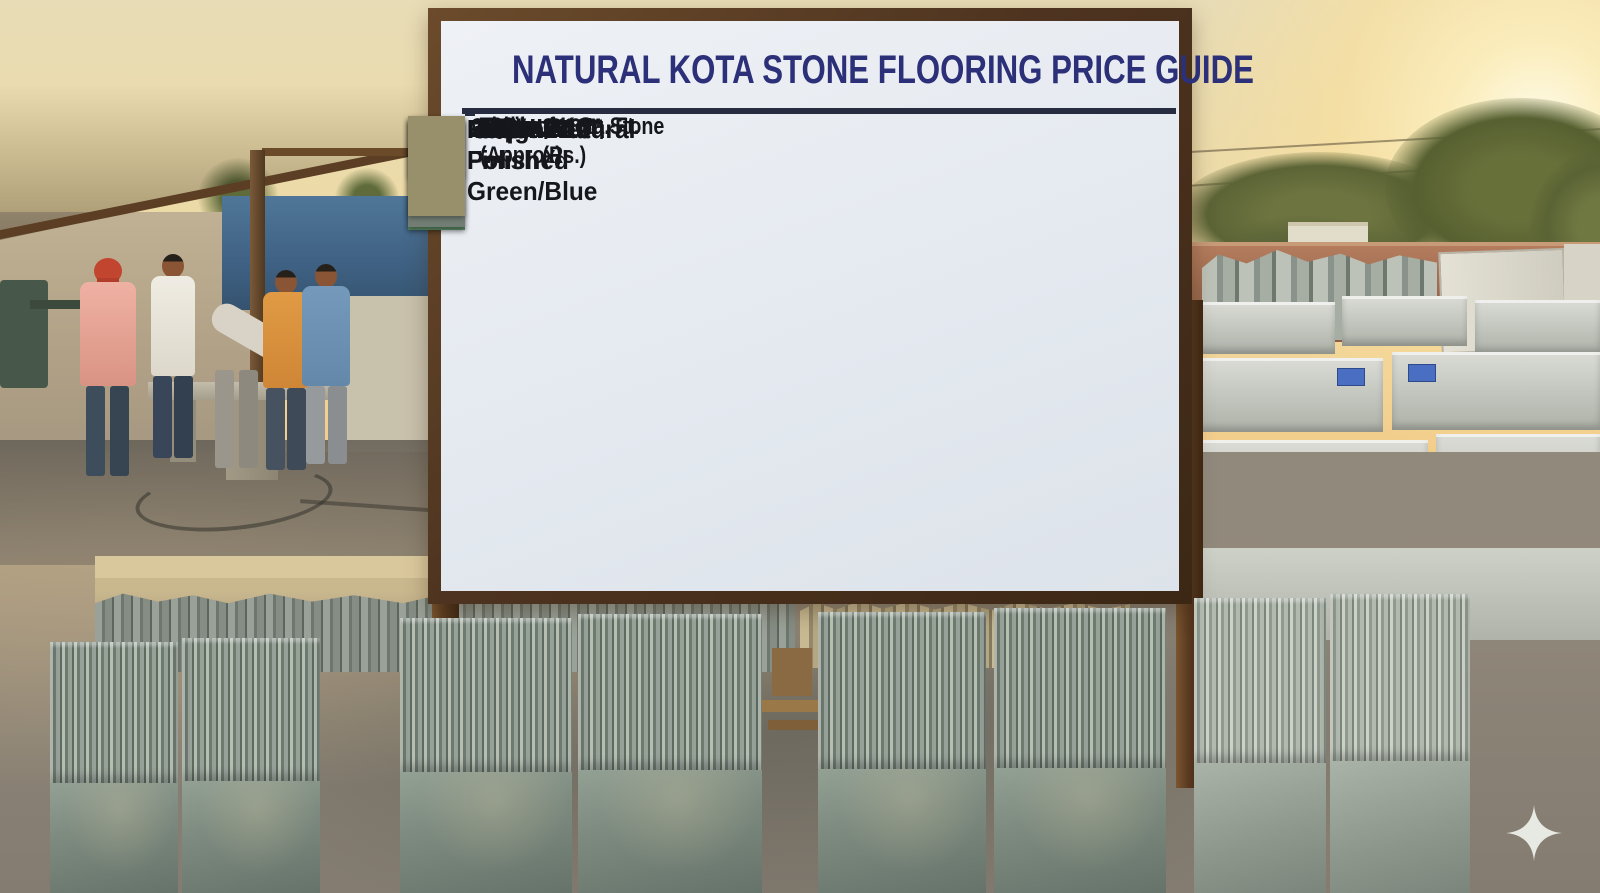 The width and height of the screenshot is (1600, 893). I want to click on column-header-type: Type of Kota Stone, so click(564, 125).